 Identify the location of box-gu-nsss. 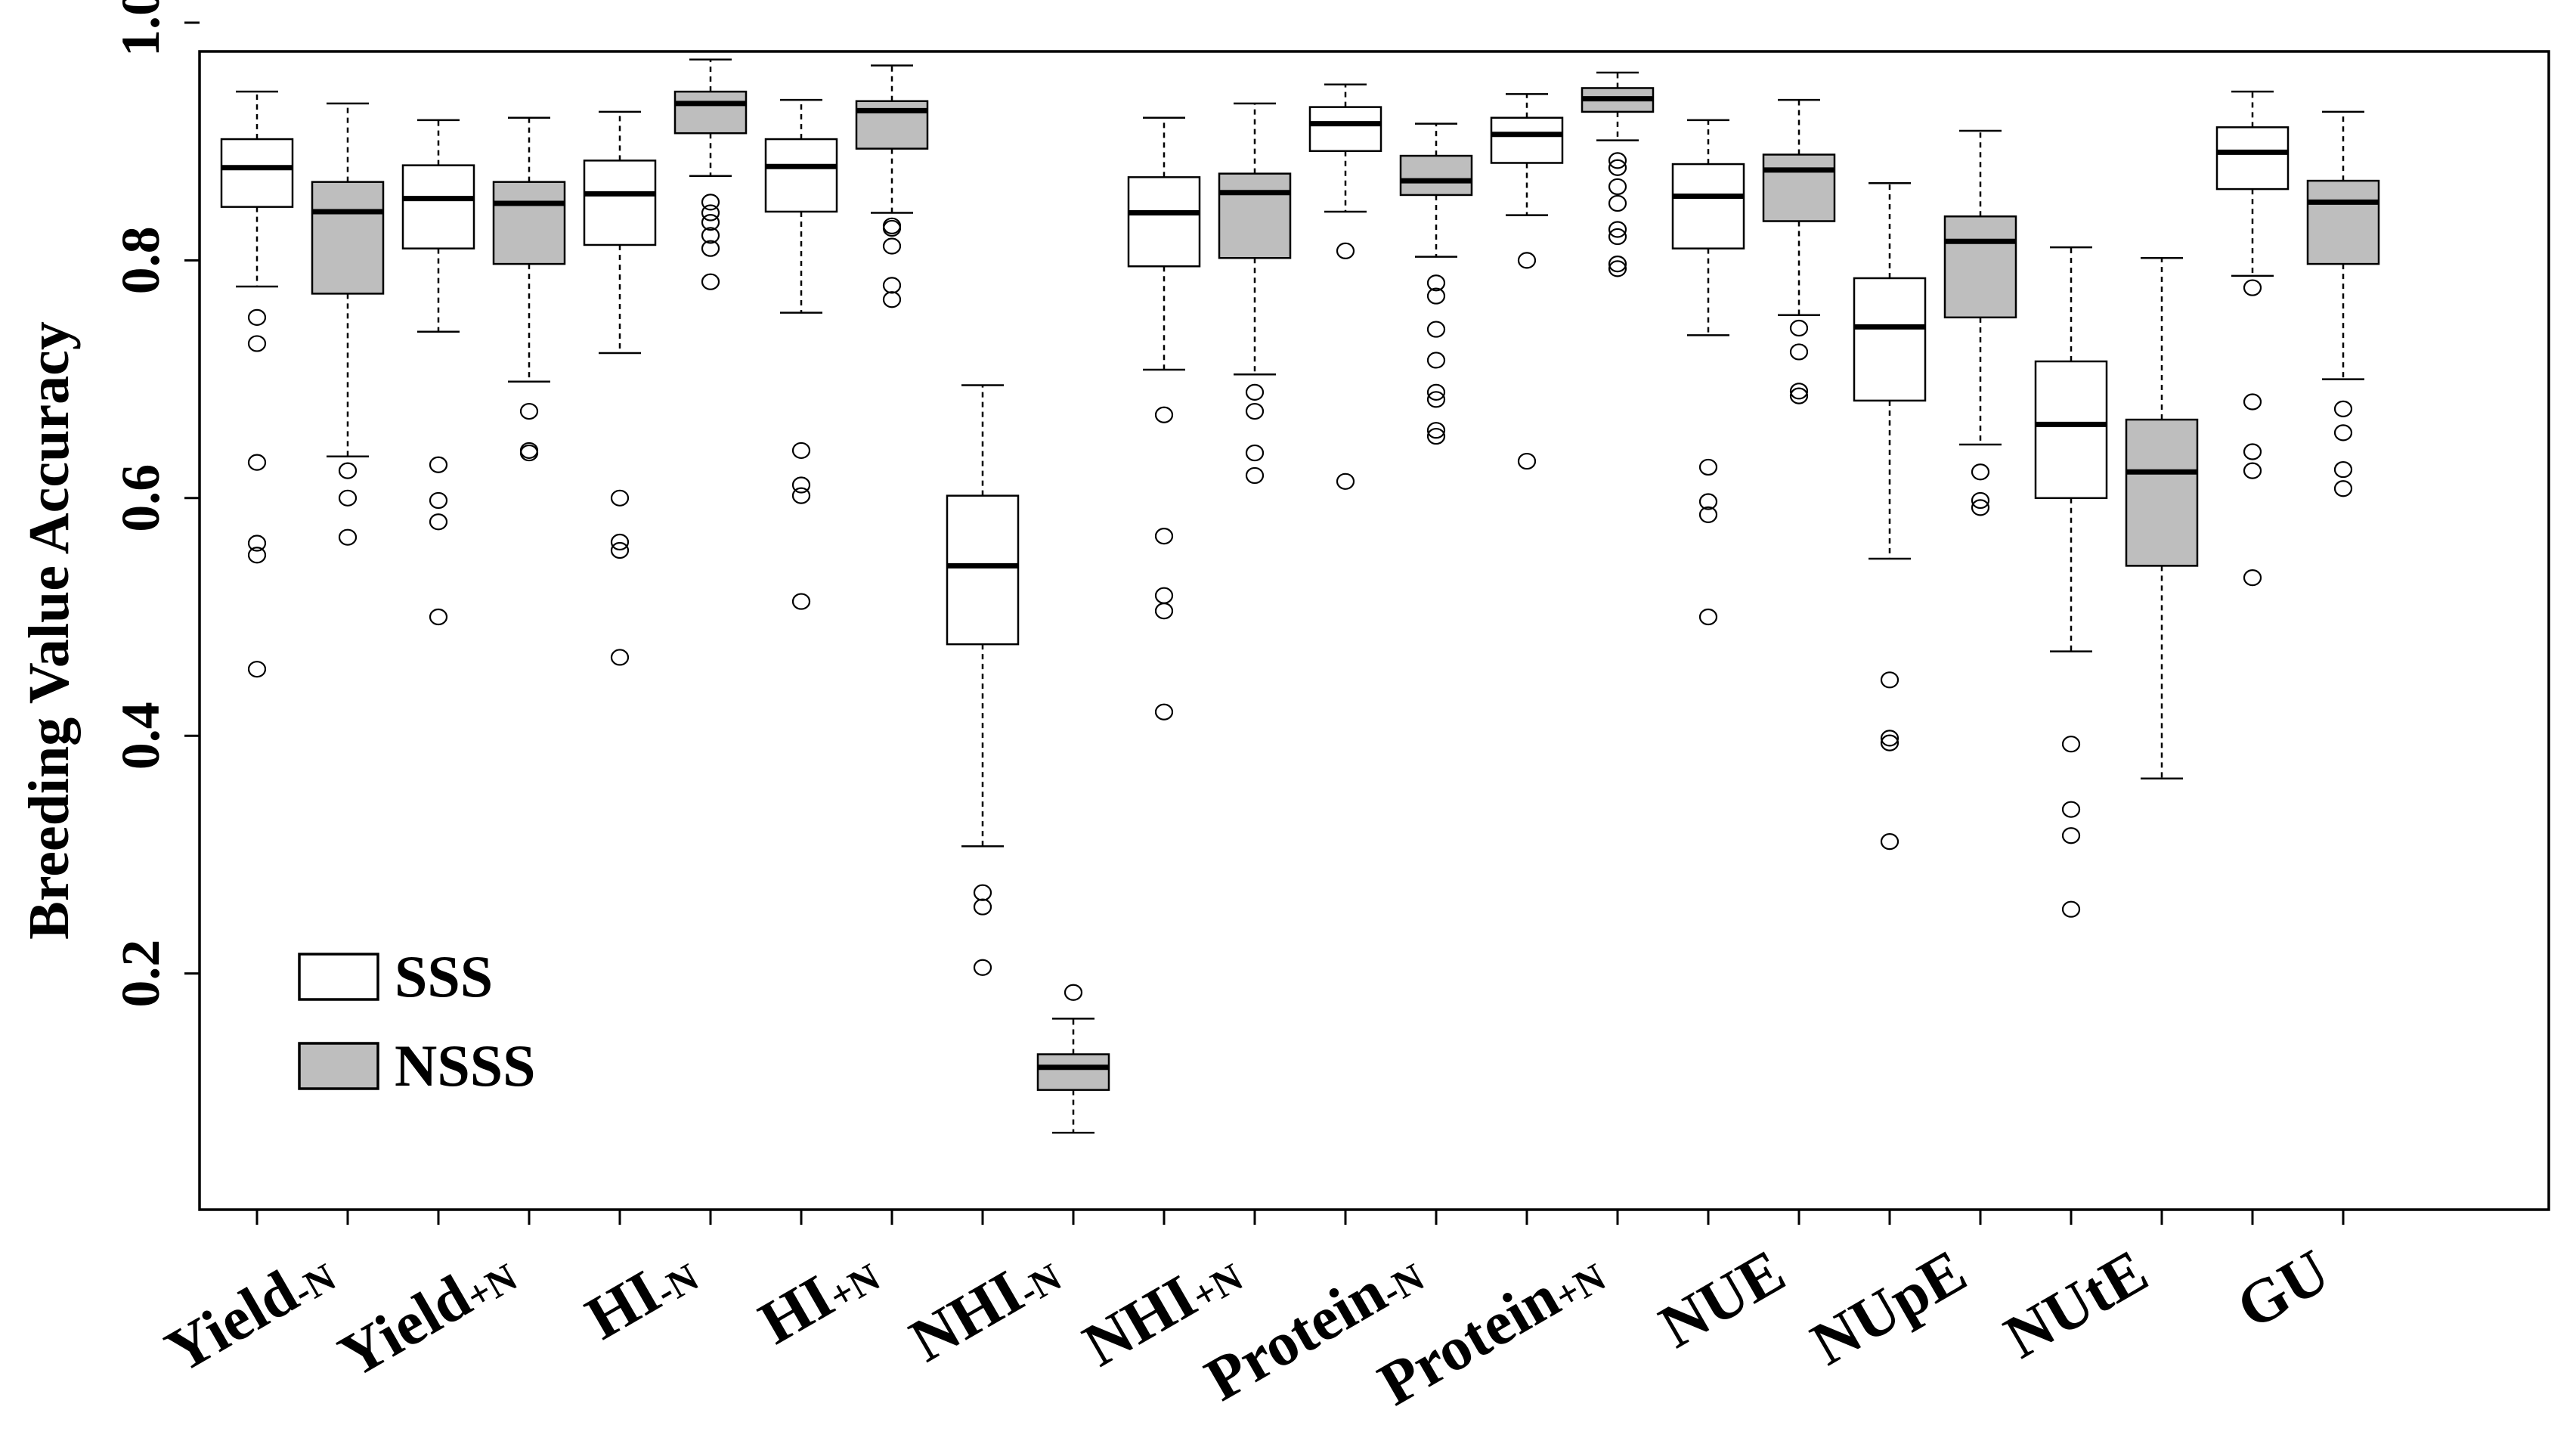
(2343, 303).